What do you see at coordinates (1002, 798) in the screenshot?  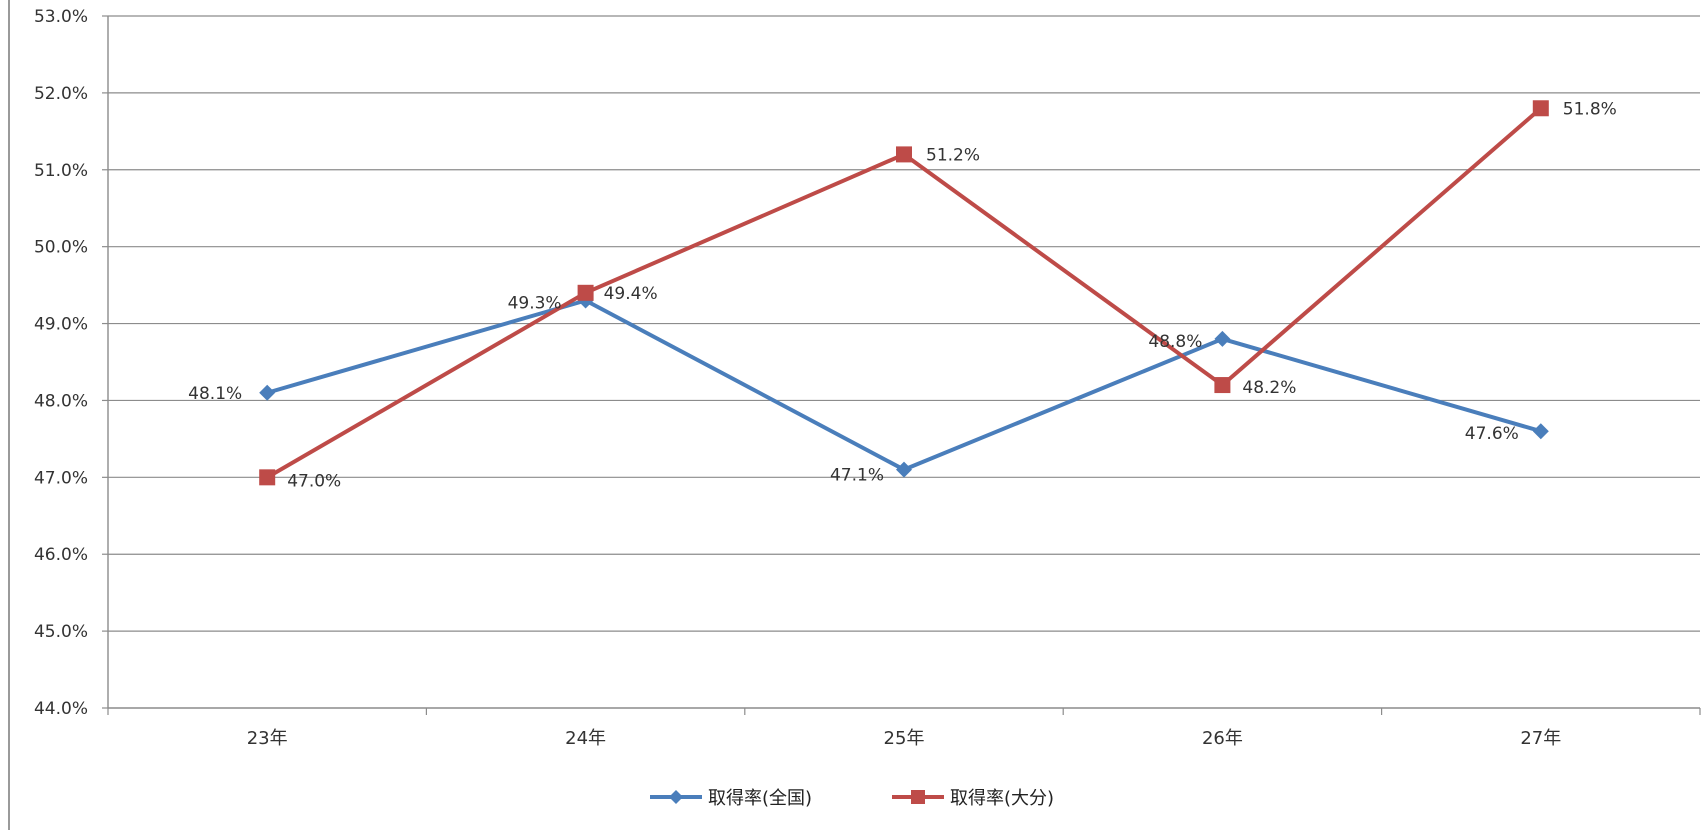 I see `legend-label: 取得率(大分)` at bounding box center [1002, 798].